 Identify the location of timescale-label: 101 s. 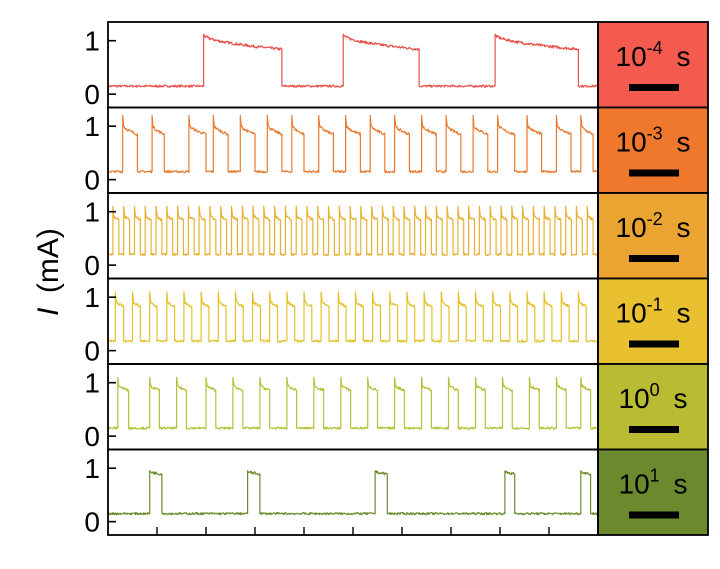
(653, 483).